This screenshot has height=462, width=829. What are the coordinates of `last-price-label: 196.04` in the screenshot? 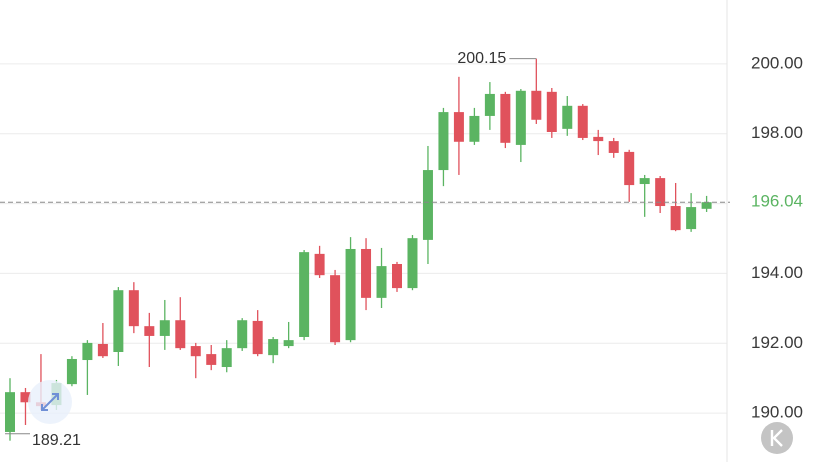 It's located at (777, 201).